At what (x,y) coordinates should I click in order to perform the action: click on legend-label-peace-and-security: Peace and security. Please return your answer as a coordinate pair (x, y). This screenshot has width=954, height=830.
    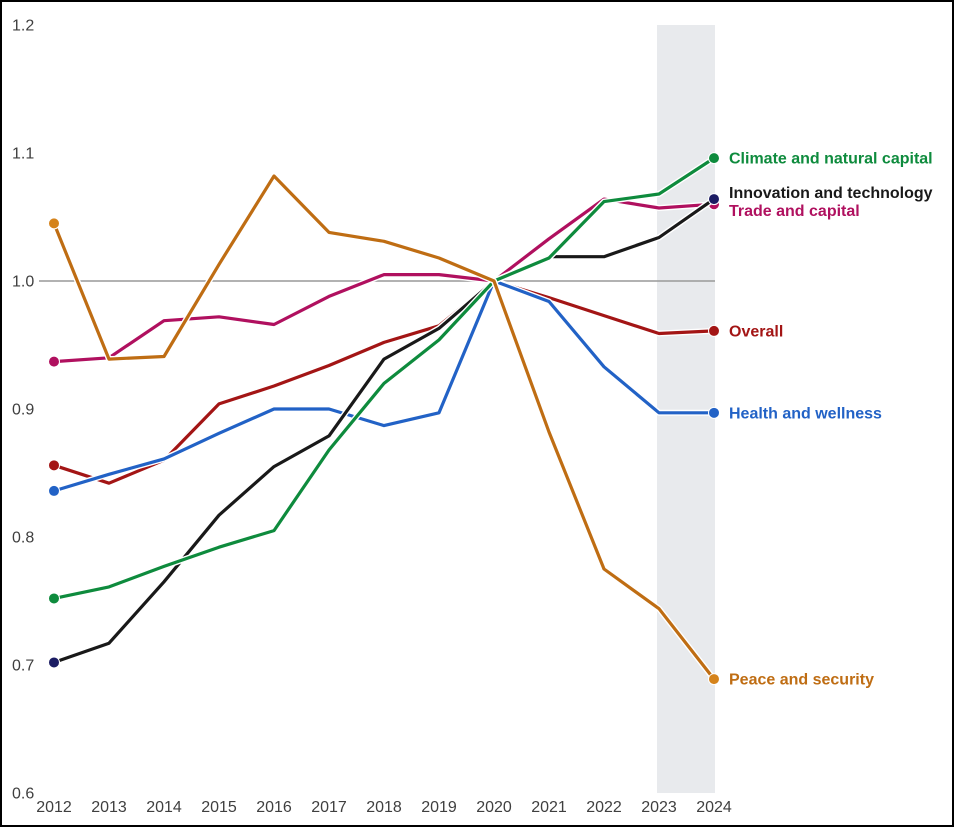
    Looking at the image, I should click on (801, 680).